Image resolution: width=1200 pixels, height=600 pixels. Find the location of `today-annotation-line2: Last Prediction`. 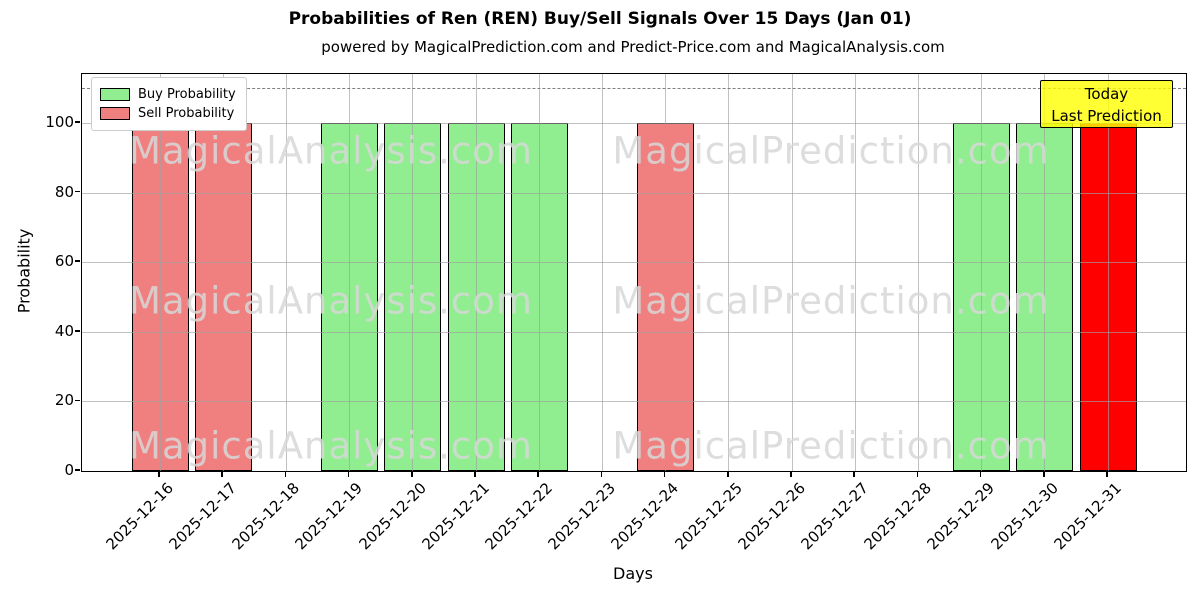

today-annotation-line2: Last Prediction is located at coordinates (1106, 116).